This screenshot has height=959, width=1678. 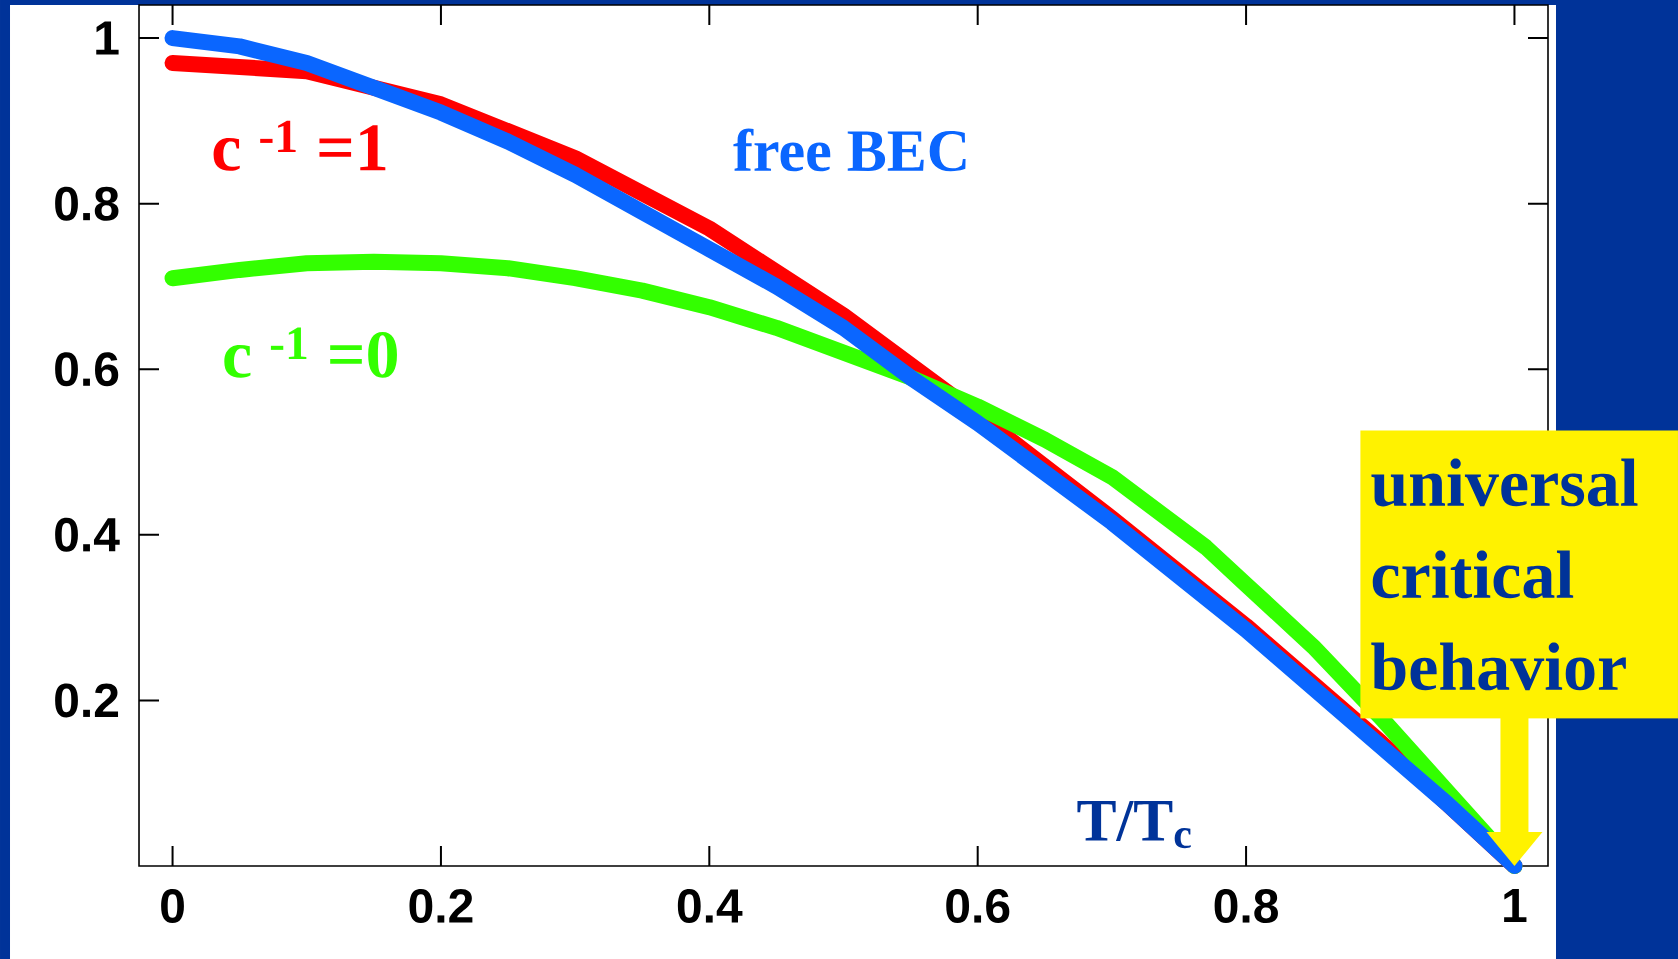 What do you see at coordinates (299, 145) in the screenshot?
I see `series-label: c $^{-1}$ =1` at bounding box center [299, 145].